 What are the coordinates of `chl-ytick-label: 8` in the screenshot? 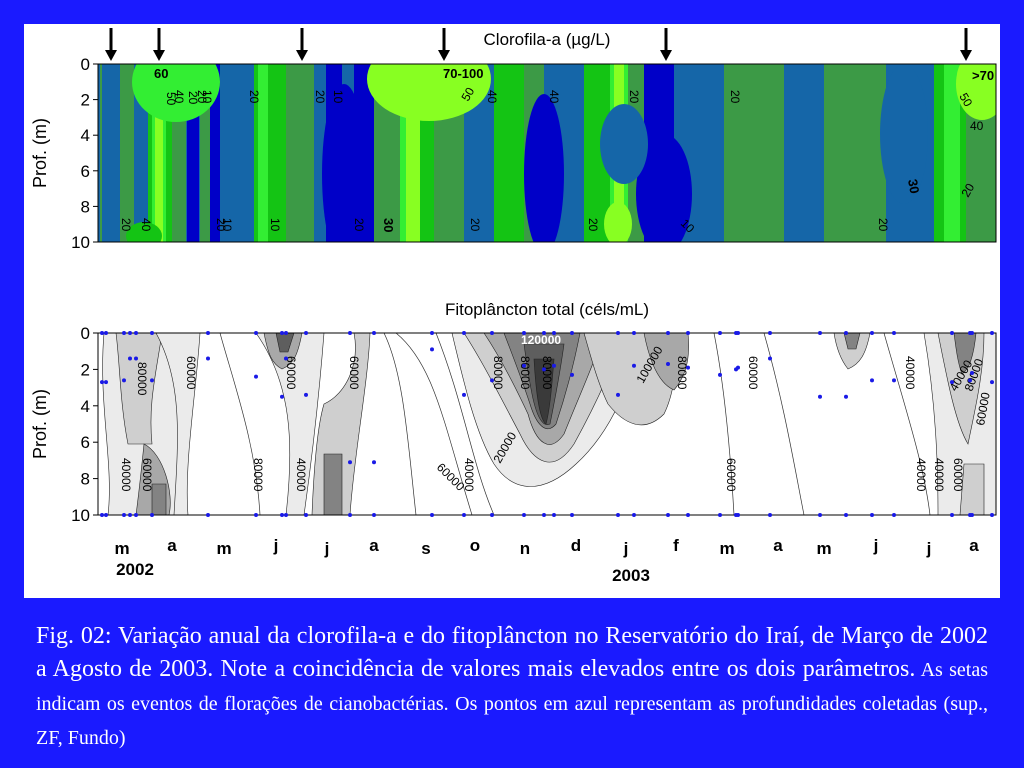 It's located at (85, 206).